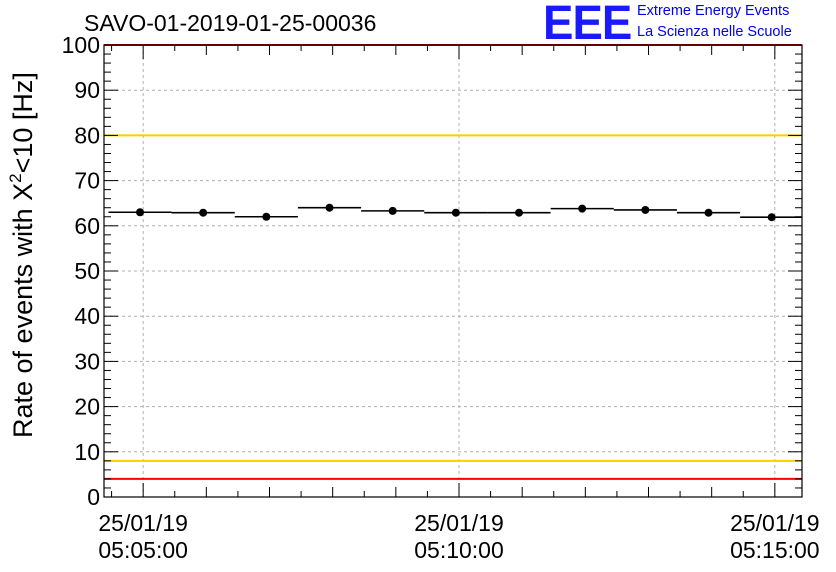 This screenshot has height=572, width=836. What do you see at coordinates (87, 226) in the screenshot?
I see `y-tick-label: 60` at bounding box center [87, 226].